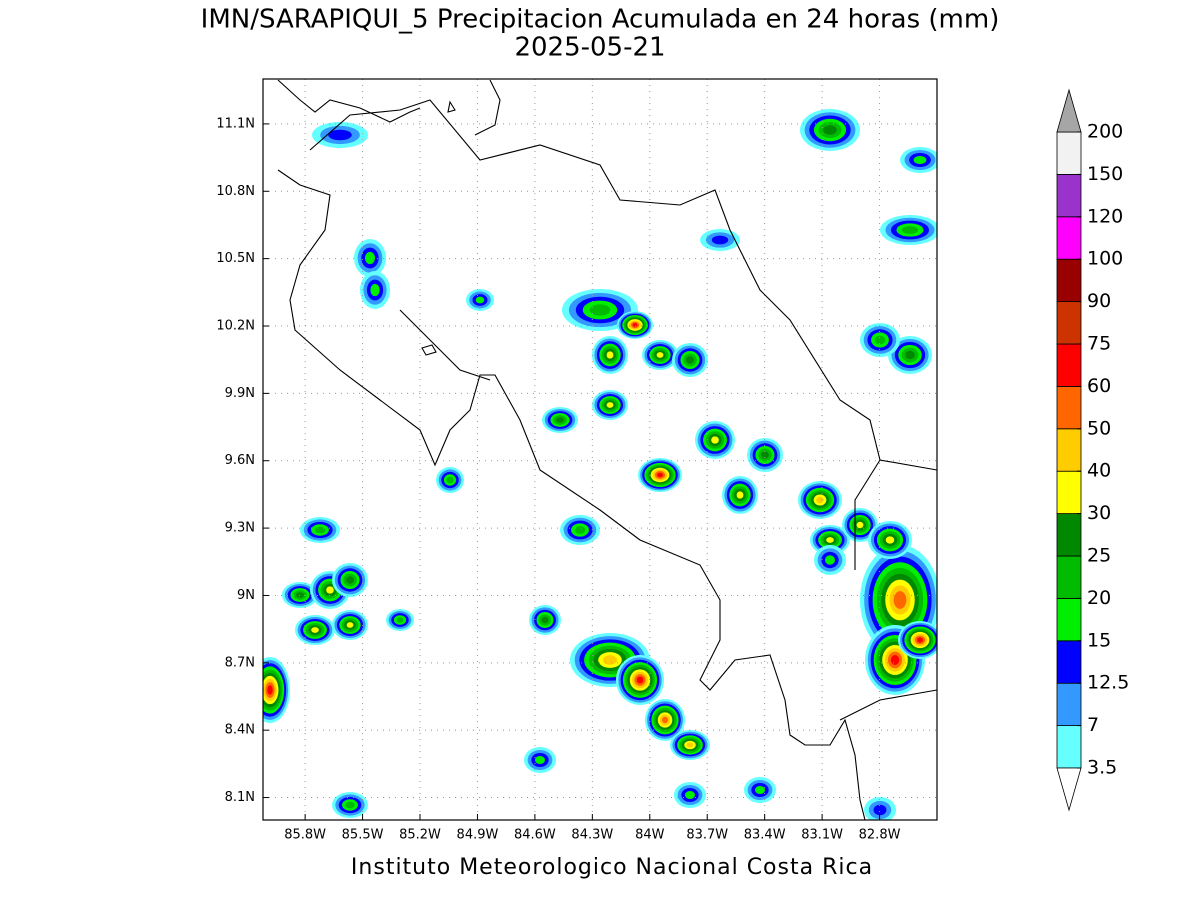  What do you see at coordinates (305, 835) in the screenshot?
I see `x-tick-label: 85.8W` at bounding box center [305, 835].